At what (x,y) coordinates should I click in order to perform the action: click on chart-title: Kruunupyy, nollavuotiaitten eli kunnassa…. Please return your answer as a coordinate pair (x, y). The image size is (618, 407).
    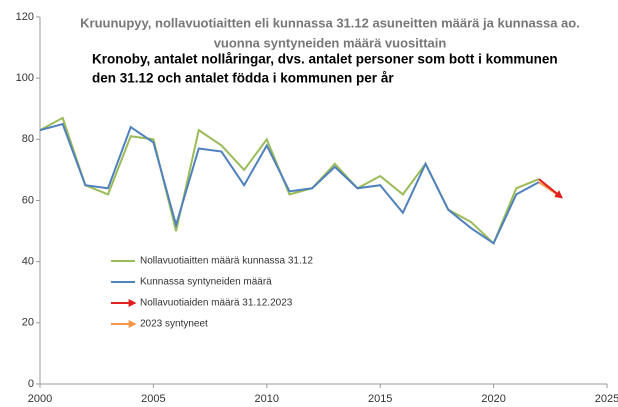
    Looking at the image, I should click on (330, 22).